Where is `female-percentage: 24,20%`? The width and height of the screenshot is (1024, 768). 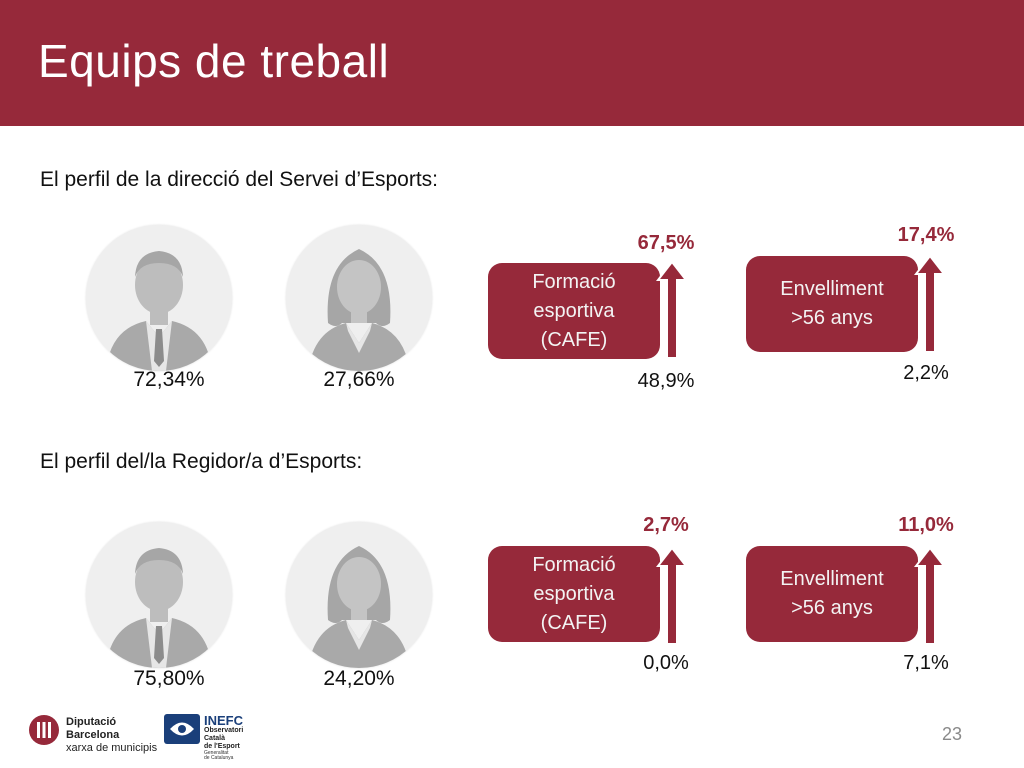 female-percentage: 24,20% is located at coordinates (359, 678).